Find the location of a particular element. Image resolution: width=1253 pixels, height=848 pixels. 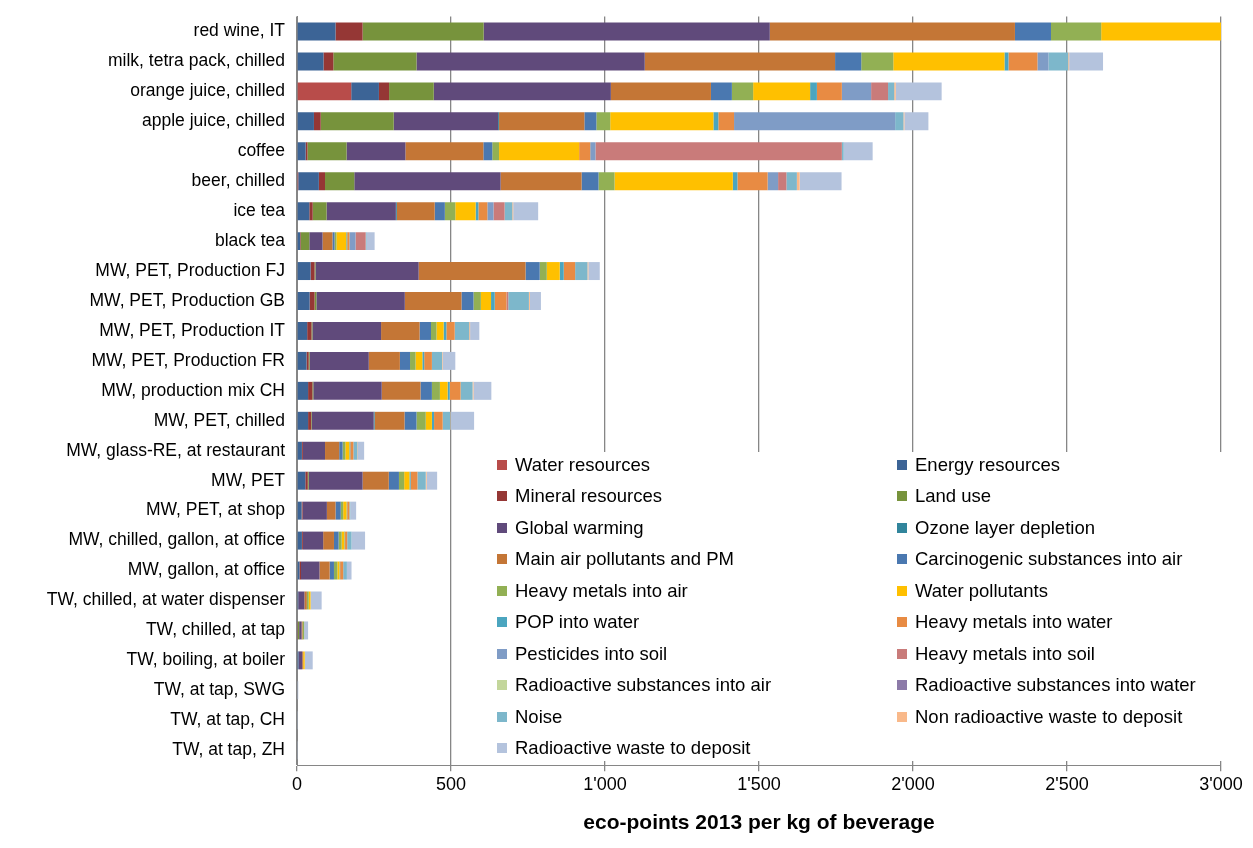

legend-label: Water resources is located at coordinates (583, 464).